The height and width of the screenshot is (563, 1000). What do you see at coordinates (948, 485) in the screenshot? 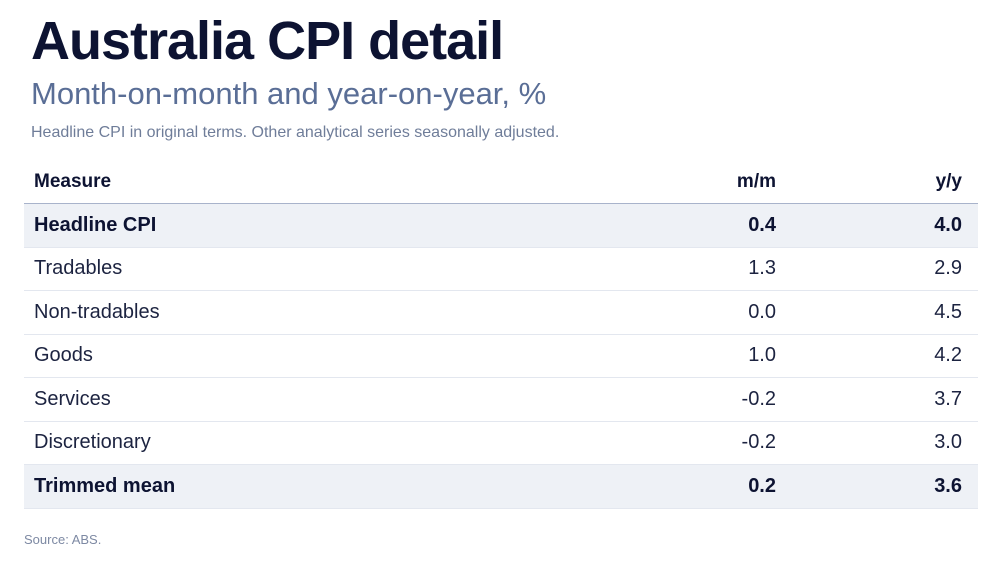
I see `yy-cell: 3.6` at bounding box center [948, 485].